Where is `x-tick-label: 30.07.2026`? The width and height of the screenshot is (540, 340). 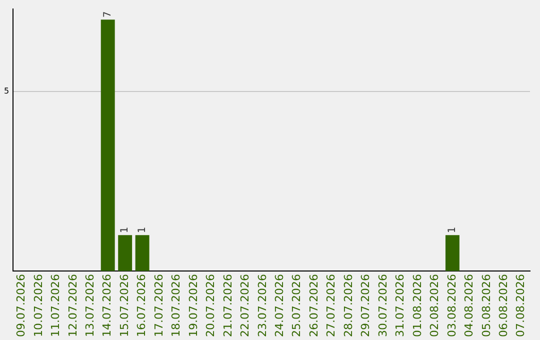 x-tick-label: 30.07.2026 is located at coordinates (383, 306).